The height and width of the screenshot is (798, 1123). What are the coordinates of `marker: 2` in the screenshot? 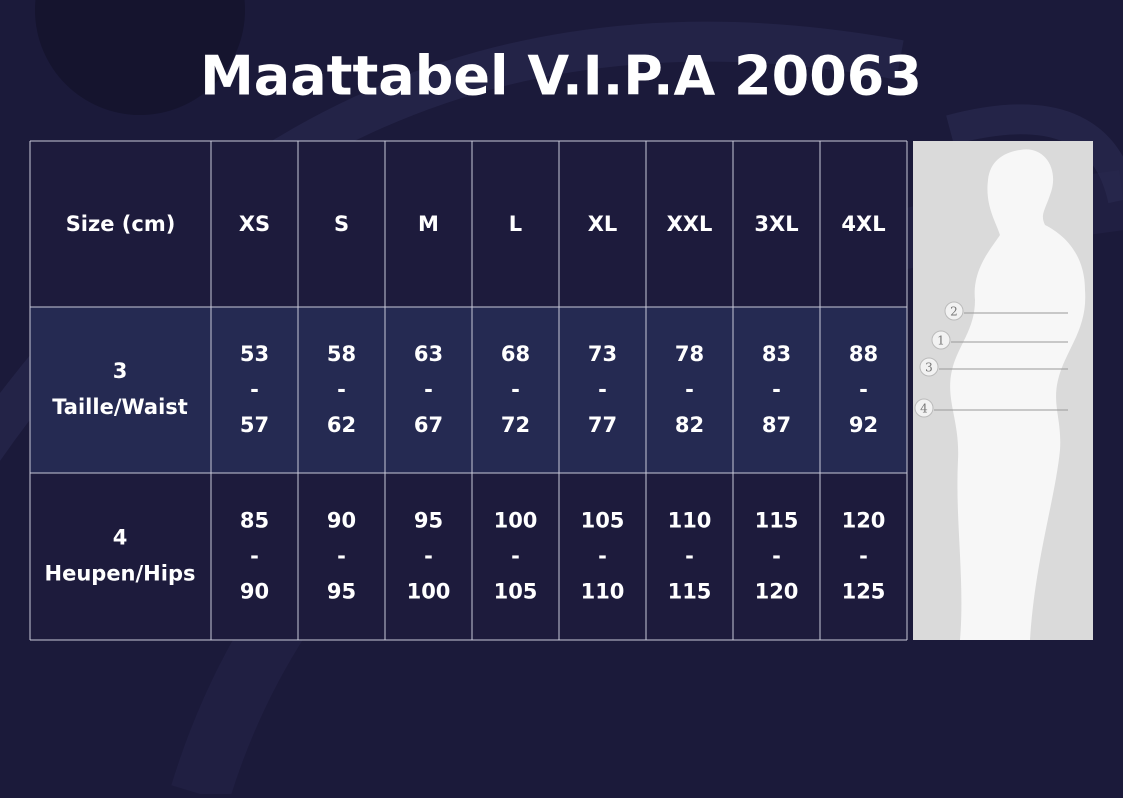 It's located at (1006, 311).